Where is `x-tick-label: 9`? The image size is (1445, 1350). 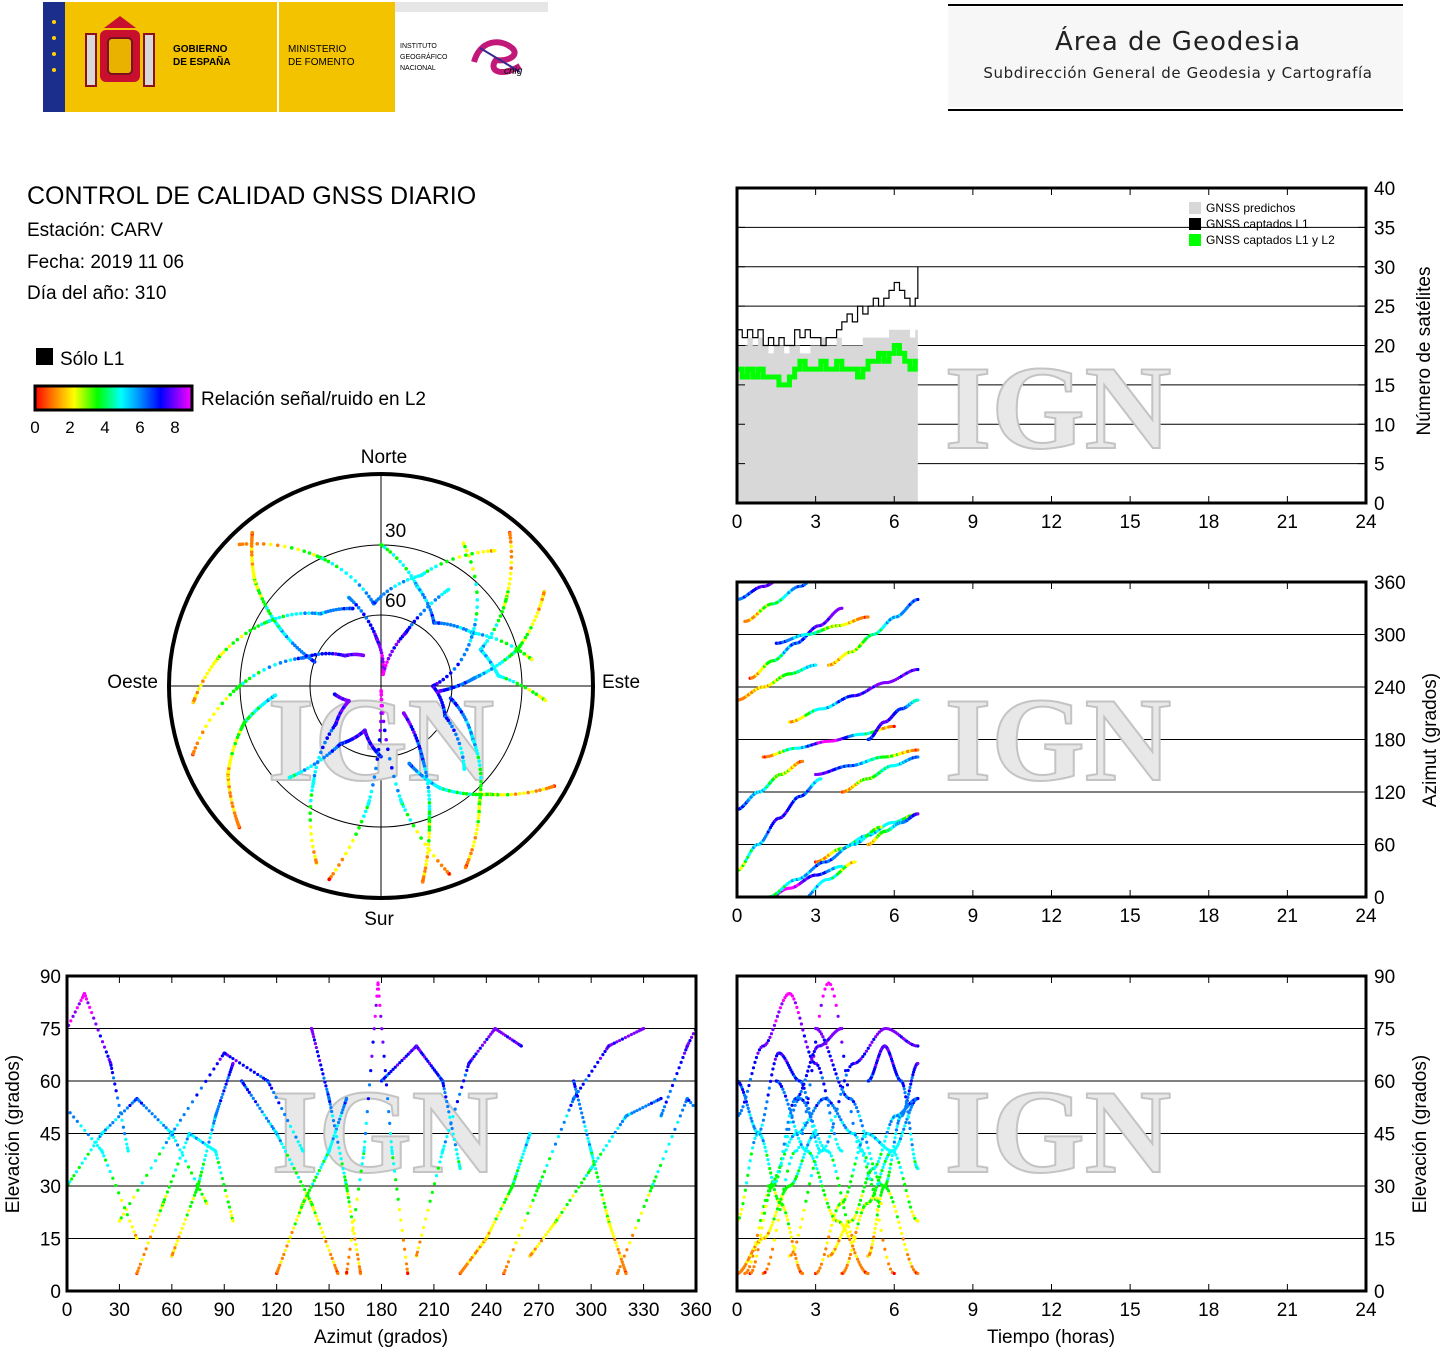 x-tick-label: 9 is located at coordinates (973, 1310).